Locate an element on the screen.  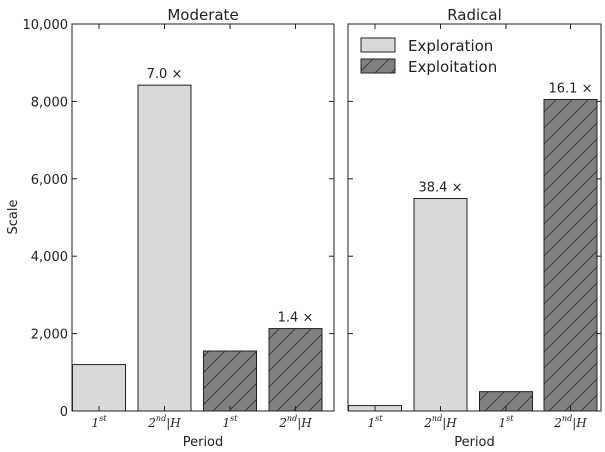
panel-title-1: Radical is located at coordinates (474, 15).